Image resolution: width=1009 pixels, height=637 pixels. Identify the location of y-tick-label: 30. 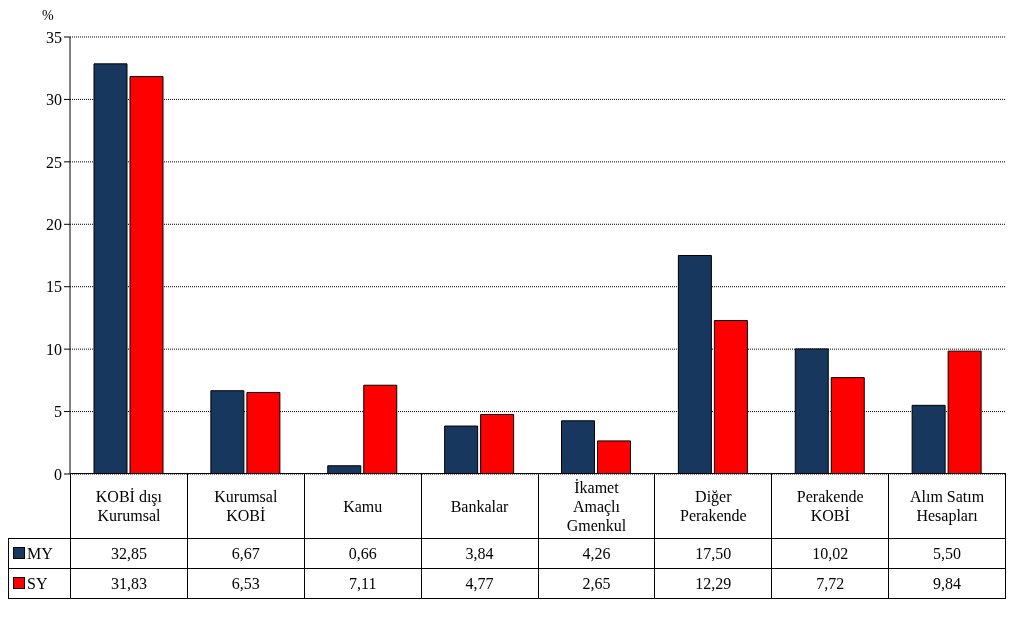
(54, 100).